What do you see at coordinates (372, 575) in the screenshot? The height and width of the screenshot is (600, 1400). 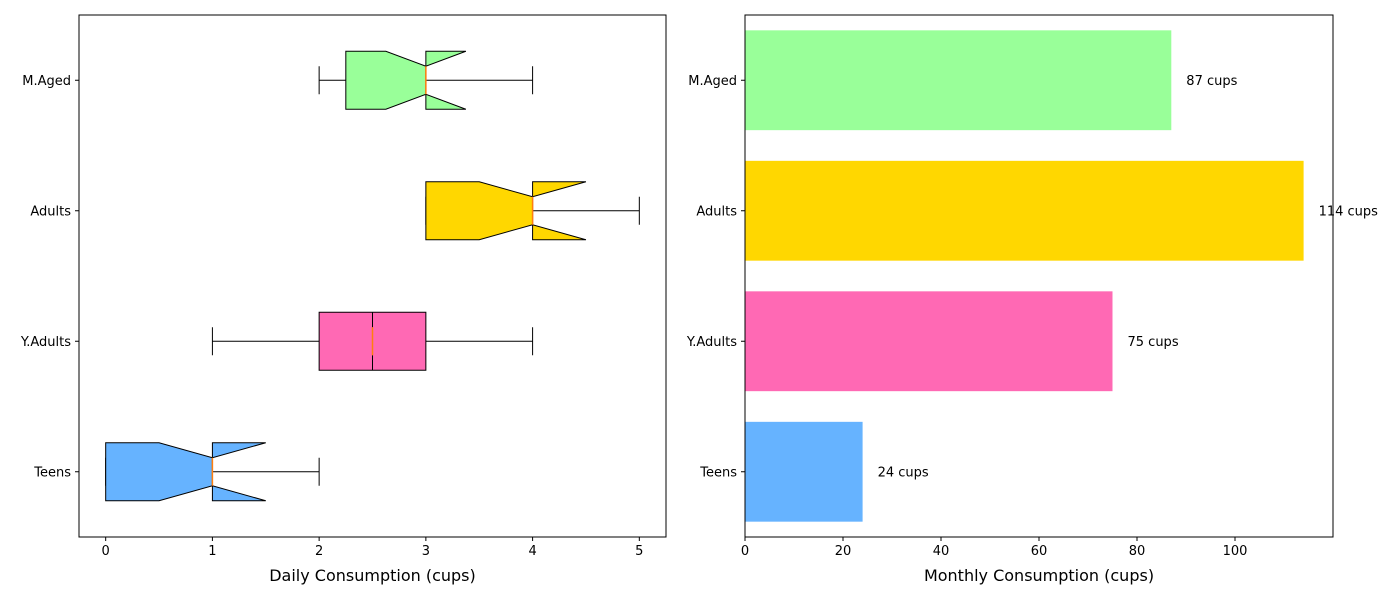 I see `x-axis-label: Daily Consumption (cups)` at bounding box center [372, 575].